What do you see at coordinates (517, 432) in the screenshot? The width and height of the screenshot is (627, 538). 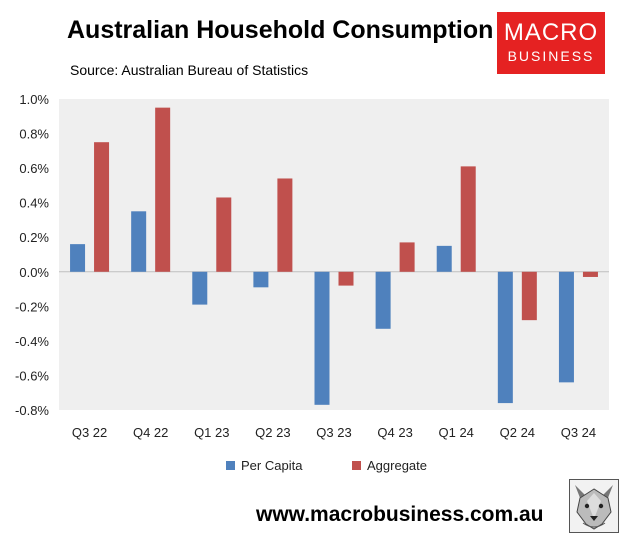 I see `x-tick-label: Q2 24` at bounding box center [517, 432].